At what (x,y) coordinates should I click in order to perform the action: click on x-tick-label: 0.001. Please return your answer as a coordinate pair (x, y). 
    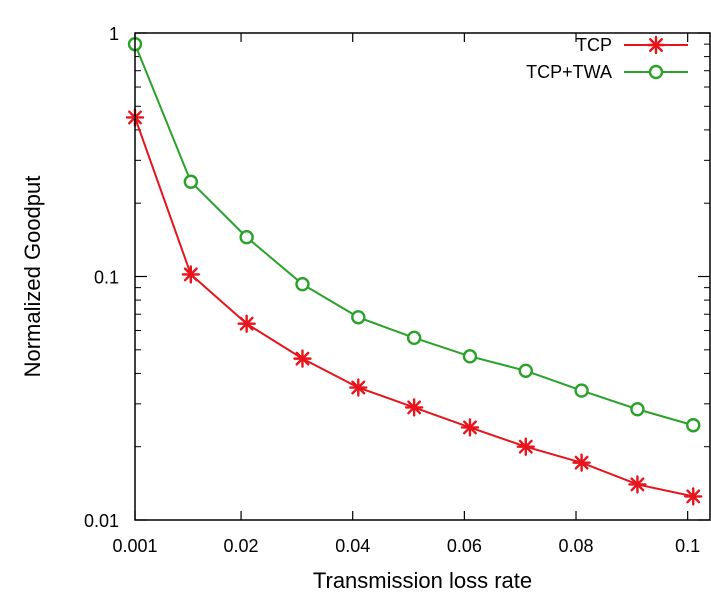
    Looking at the image, I should click on (134, 546).